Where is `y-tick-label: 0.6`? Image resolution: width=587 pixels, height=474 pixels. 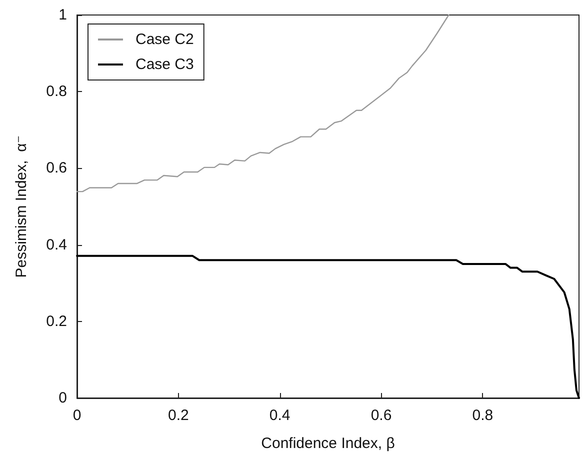
y-tick-label: 0.6 is located at coordinates (56, 168).